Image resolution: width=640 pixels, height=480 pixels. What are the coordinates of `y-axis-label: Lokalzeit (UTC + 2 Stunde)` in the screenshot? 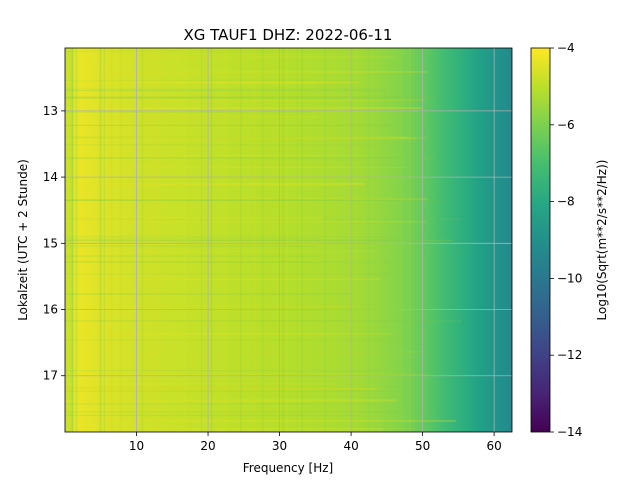 It's located at (23, 240).